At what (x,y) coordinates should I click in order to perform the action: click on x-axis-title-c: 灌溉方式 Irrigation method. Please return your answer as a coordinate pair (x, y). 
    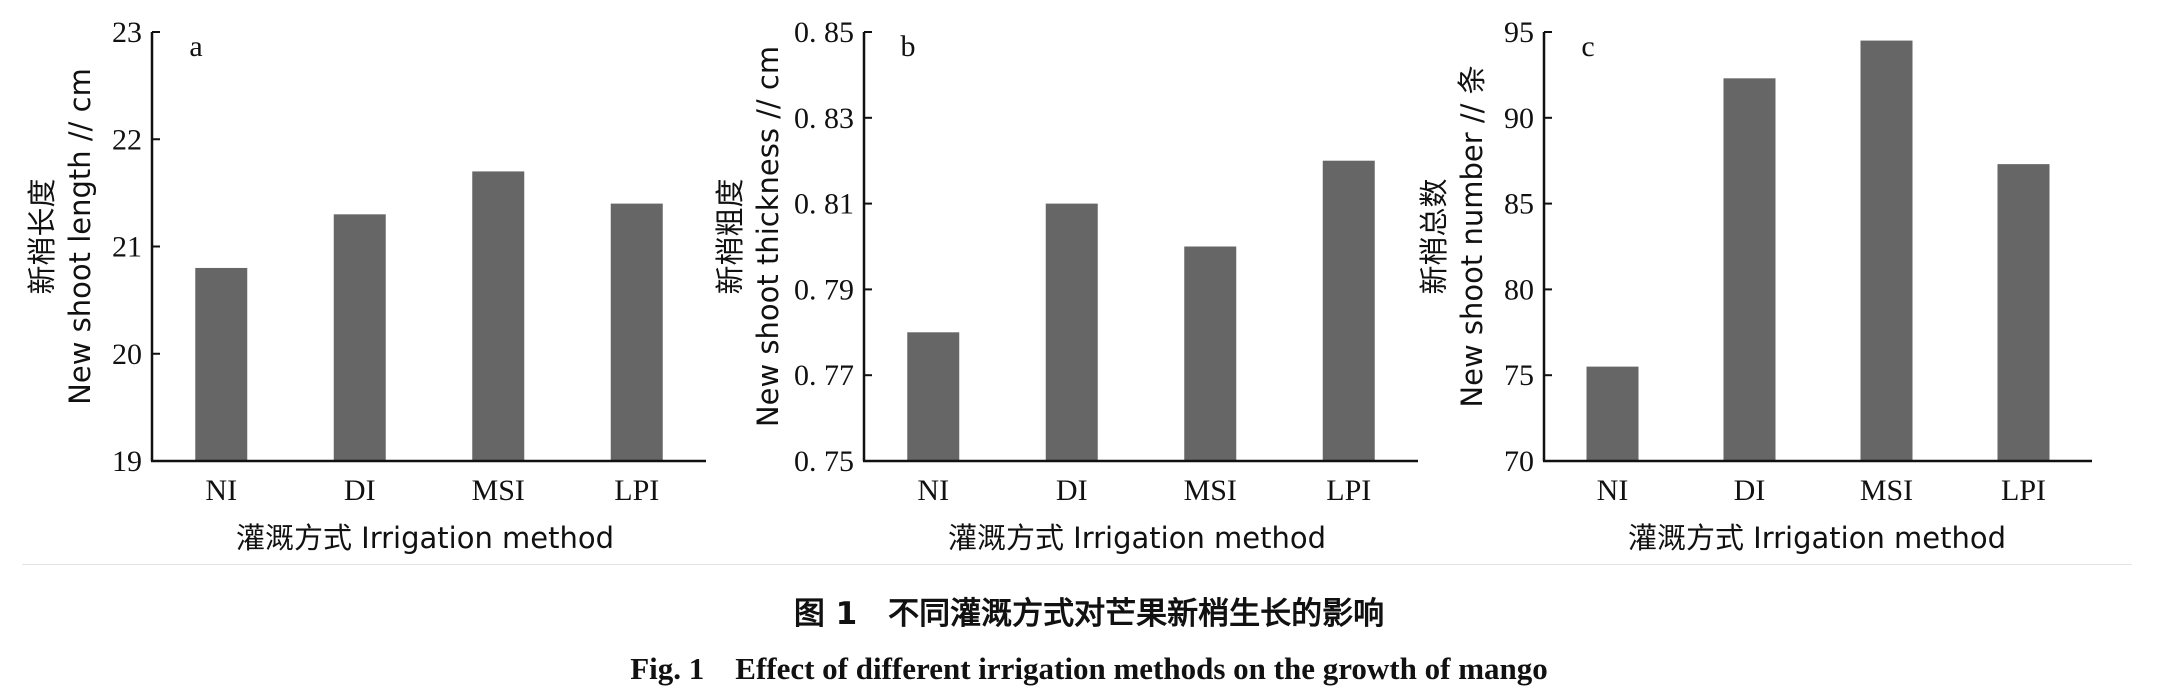
    Looking at the image, I should click on (1817, 538).